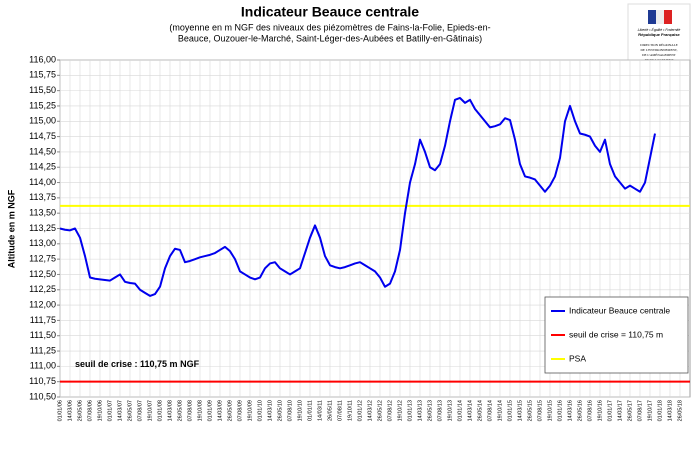 This screenshot has width=692, height=450. Describe the element at coordinates (230, 410) in the screenshot. I see `x-tick-label: 26/05/09` at that location.